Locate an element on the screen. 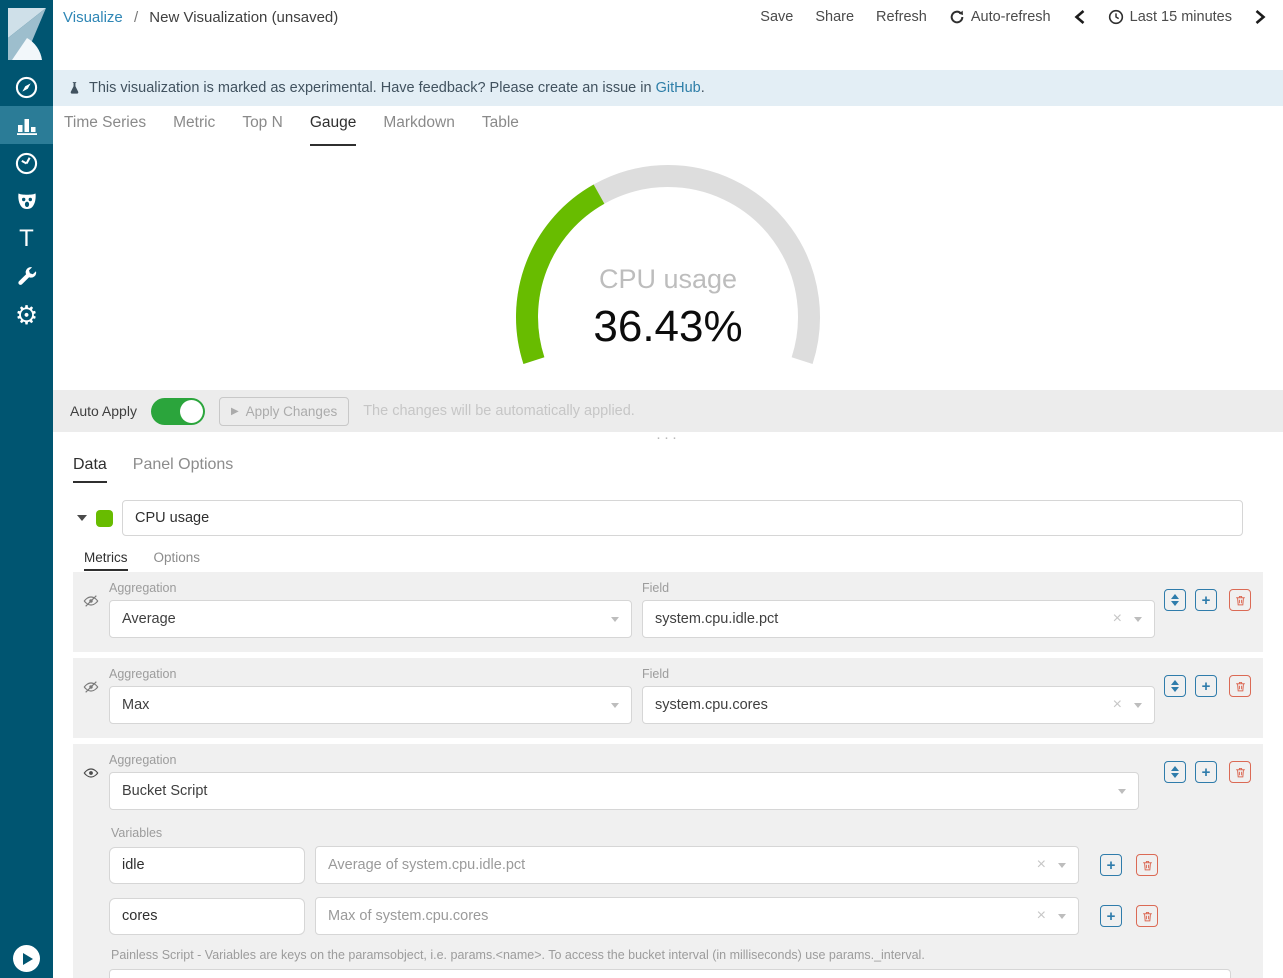 The width and height of the screenshot is (1283, 978). expand-nav-button is located at coordinates (26, 958).